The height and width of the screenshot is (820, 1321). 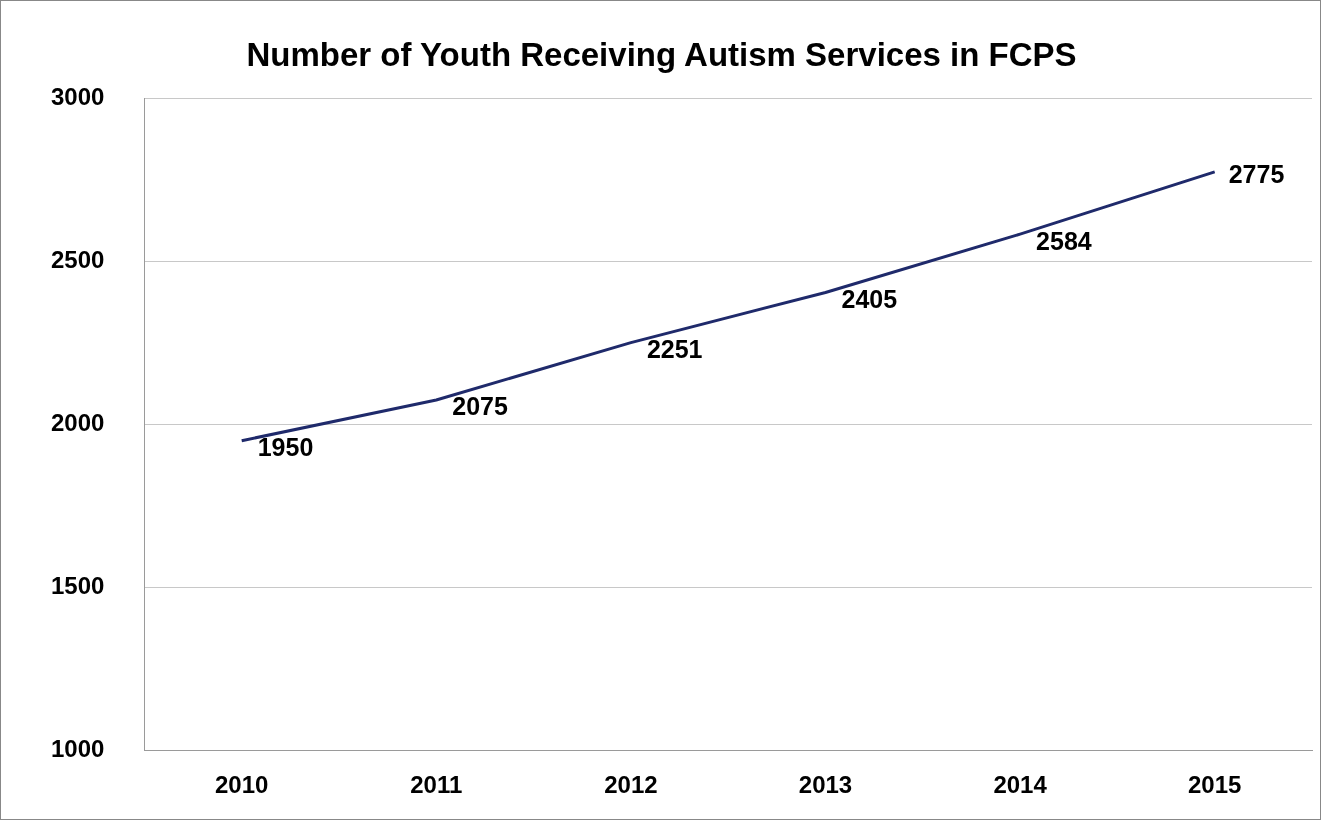 I want to click on data-label: 1950, so click(x=285, y=447).